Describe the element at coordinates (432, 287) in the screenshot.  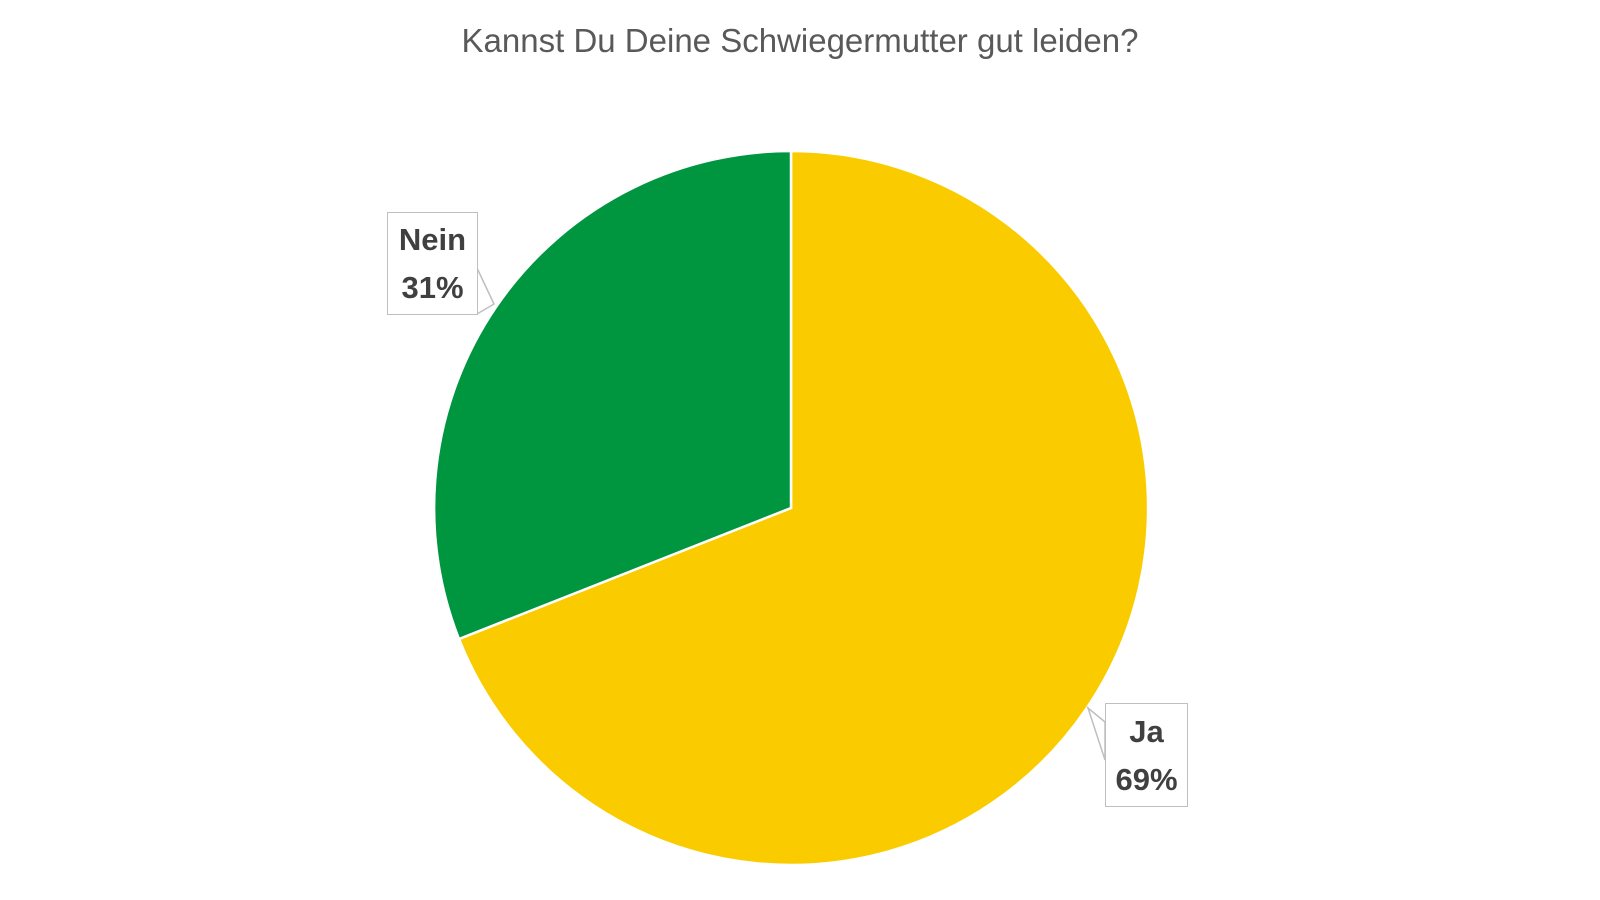
I see `label-value: 31%` at that location.